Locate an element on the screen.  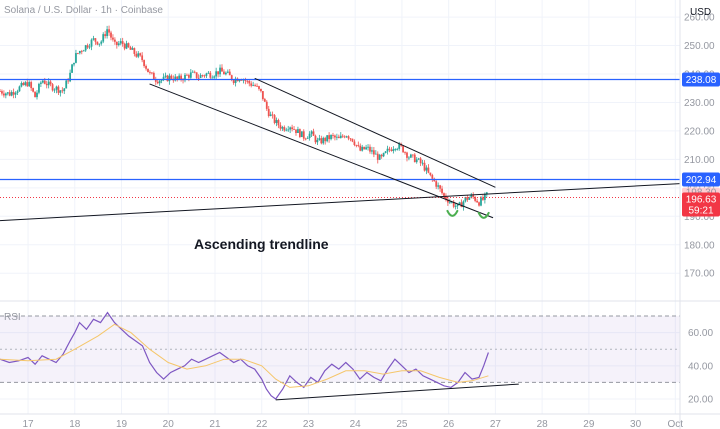
x-tick-7: 24 is located at coordinates (356, 424).